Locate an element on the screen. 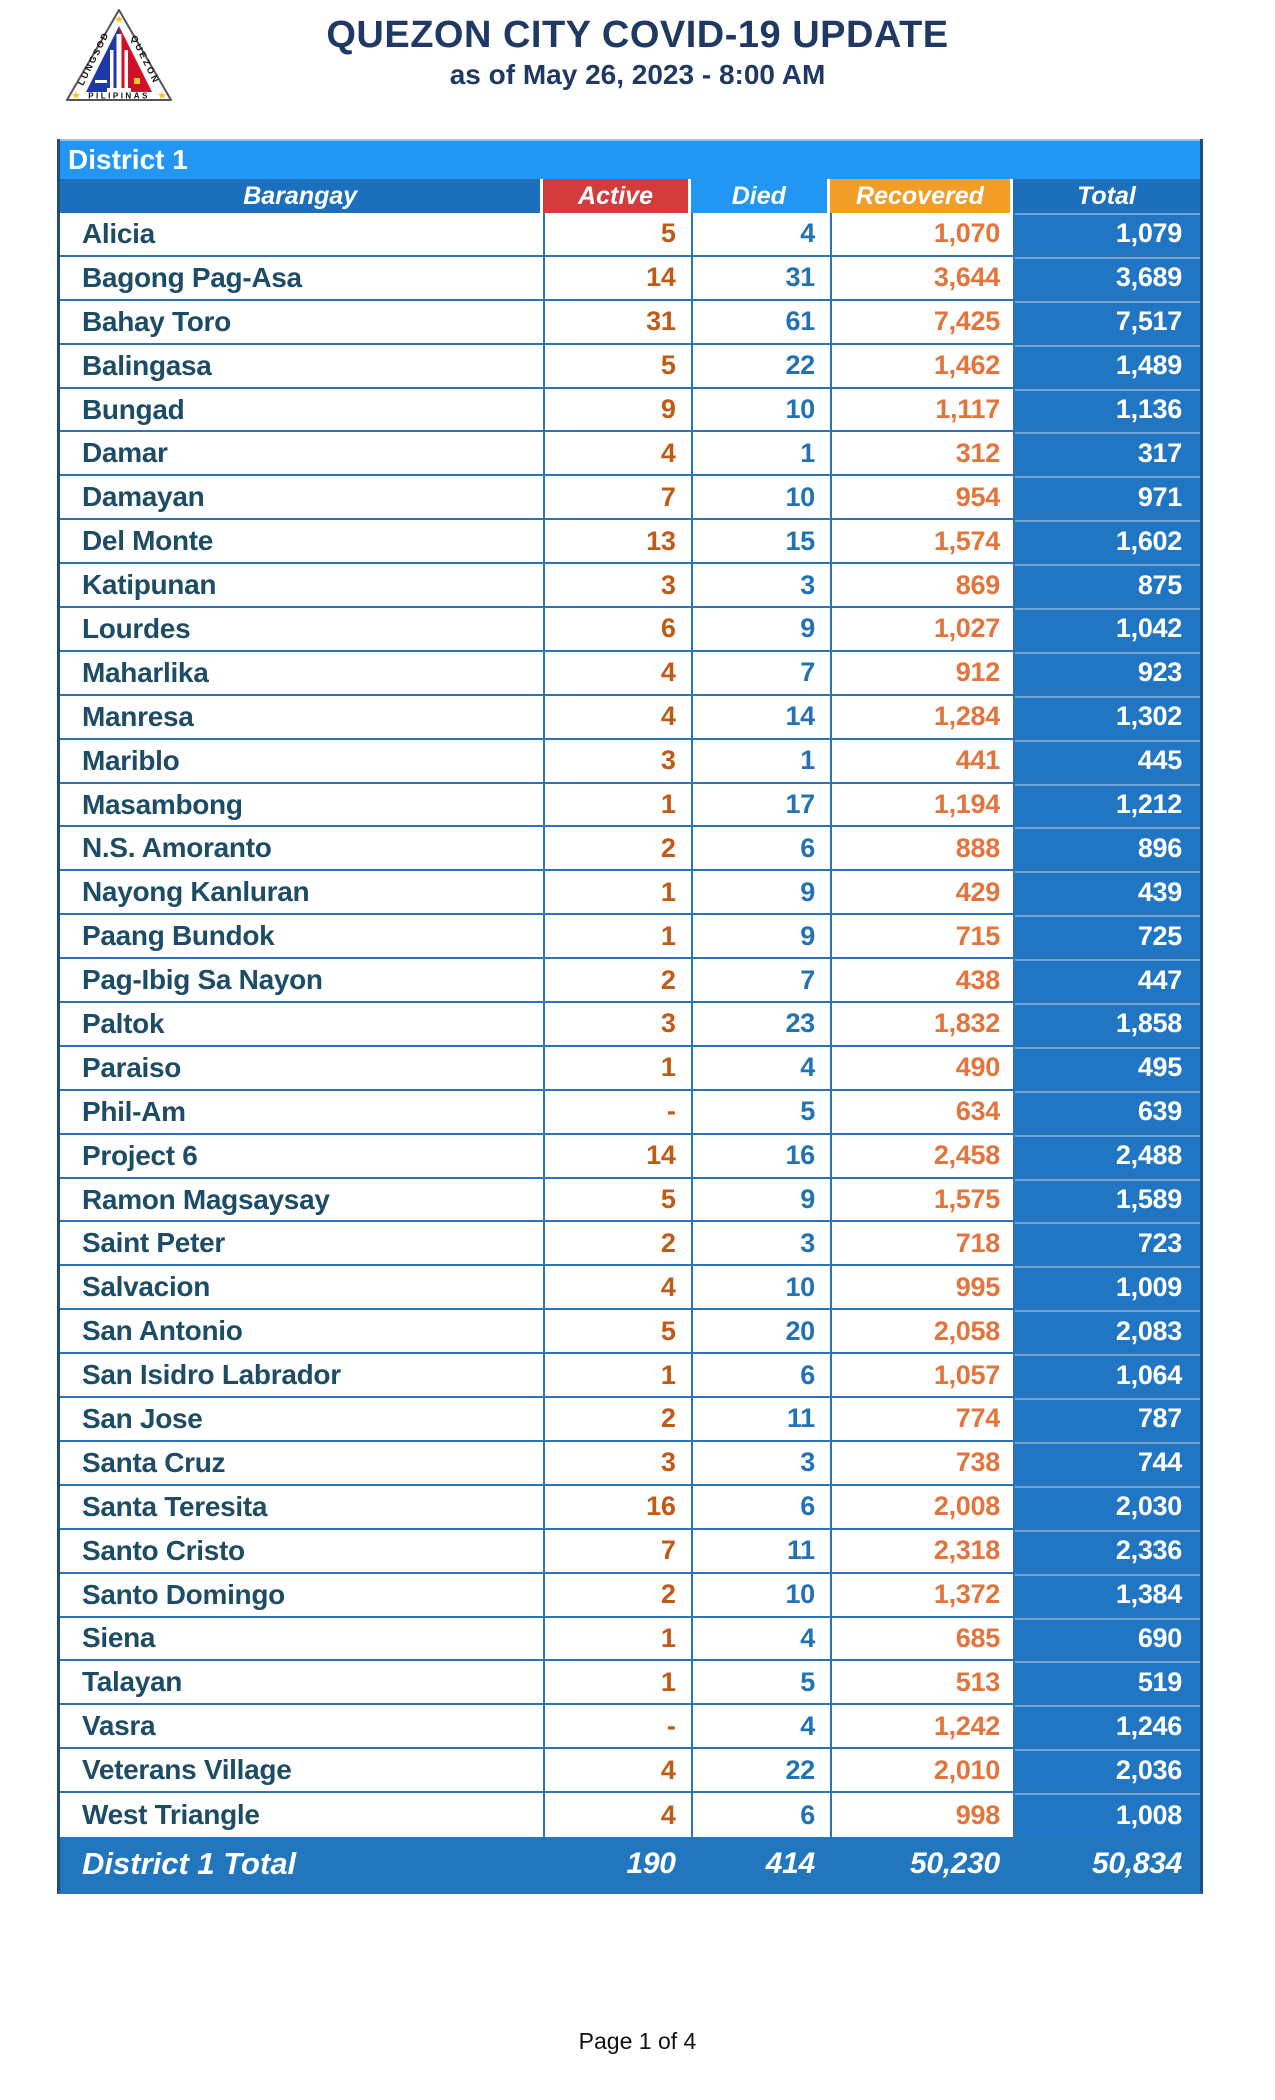  total-count-cell: 1,858 is located at coordinates (1106, 1024).